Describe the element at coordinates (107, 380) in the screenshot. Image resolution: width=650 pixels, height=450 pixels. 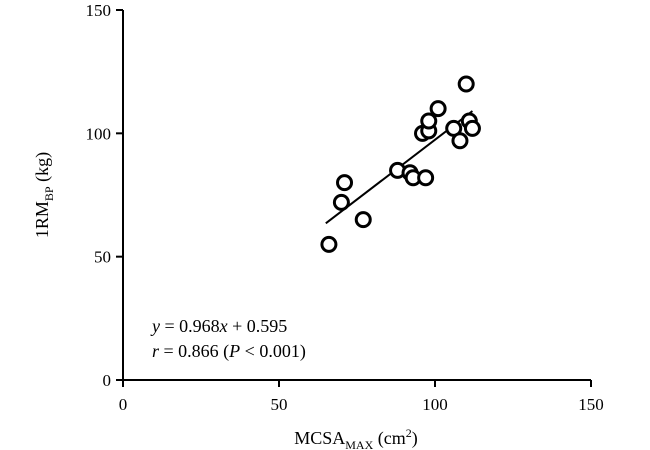
I see `y-tick-label: 0` at that location.